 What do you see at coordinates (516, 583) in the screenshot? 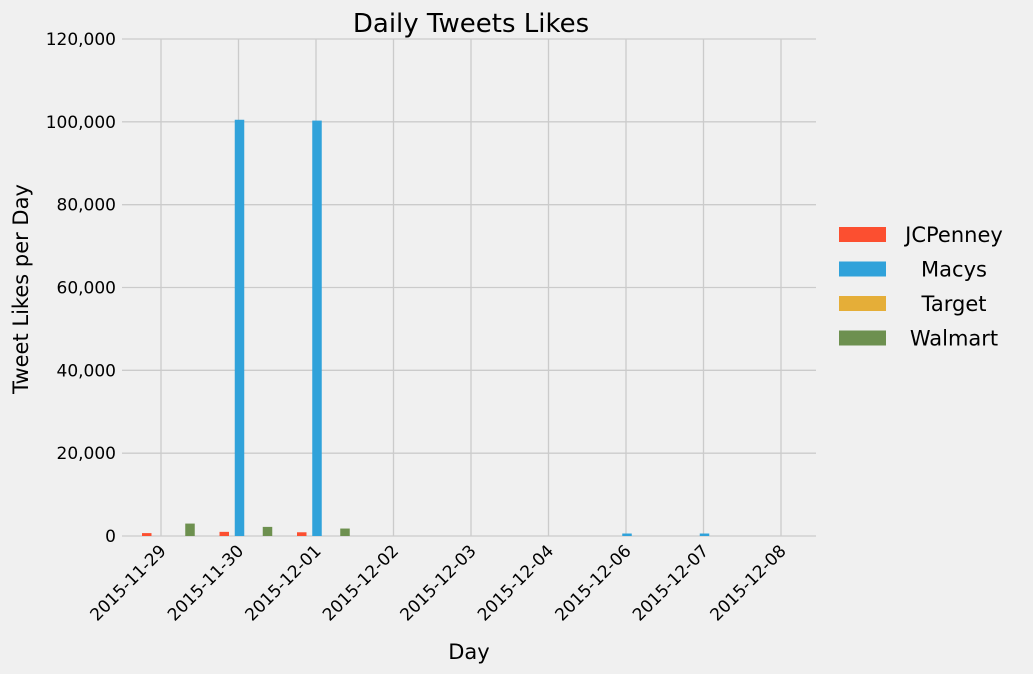
I see `x-tick-label: 2015-12-04` at bounding box center [516, 583].